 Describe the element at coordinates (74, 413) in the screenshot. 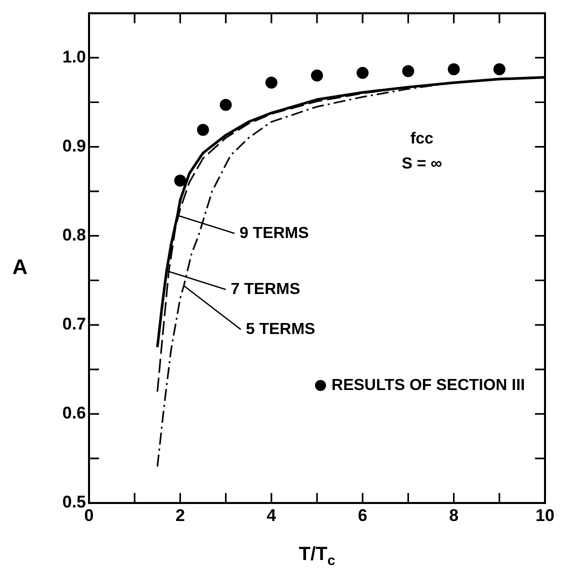

I see `y-tick-label: 0.6` at that location.